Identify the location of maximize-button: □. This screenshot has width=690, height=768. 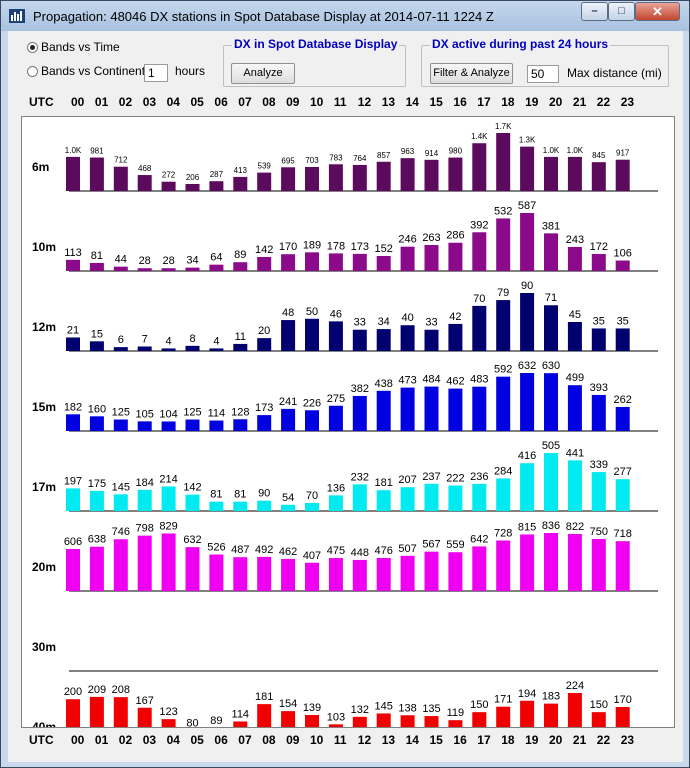
(621, 11).